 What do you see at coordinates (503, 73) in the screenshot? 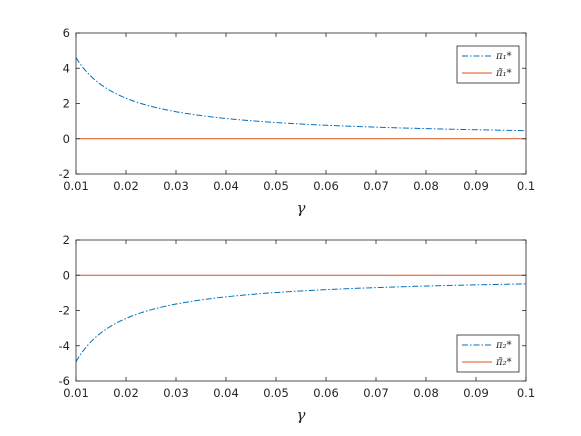
I see `top-legend-label-pi1-tilde: π̃₁*` at bounding box center [503, 73].